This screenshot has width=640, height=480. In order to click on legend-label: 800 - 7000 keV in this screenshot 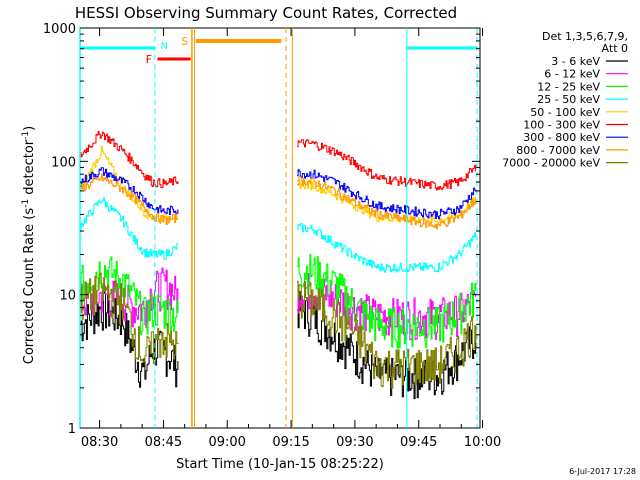, I will do `click(558, 150)`.